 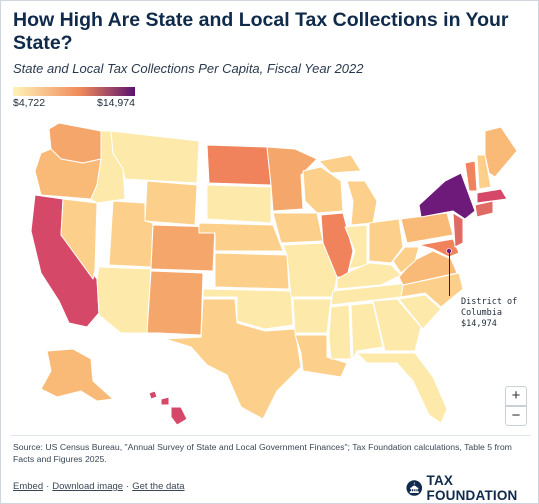 I want to click on state-kansas, so click(x=252, y=271).